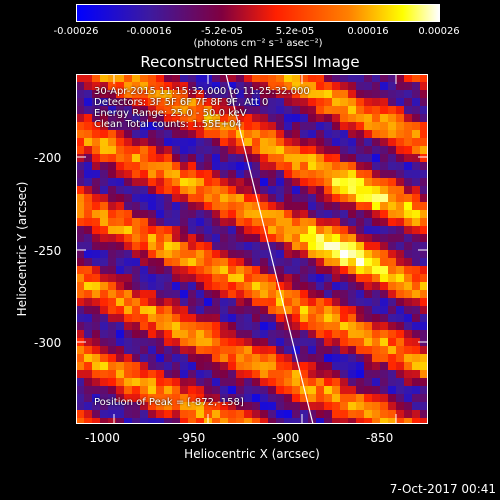 The width and height of the screenshot is (500, 500). What do you see at coordinates (295, 31) in the screenshot?
I see `colorbar-tick-label: 5.2e-05` at bounding box center [295, 31].